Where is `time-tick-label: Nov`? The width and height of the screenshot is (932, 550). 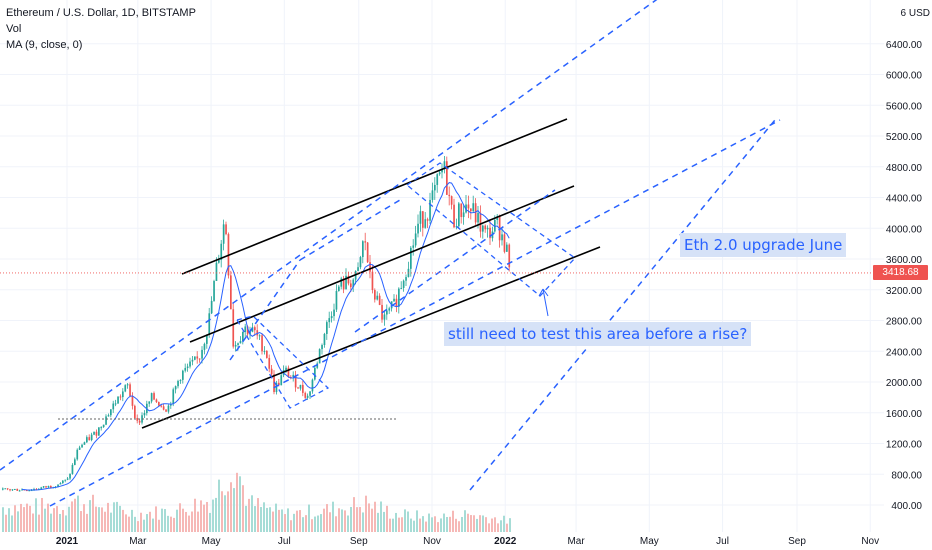 time-tick-label: Nov is located at coordinates (870, 541).